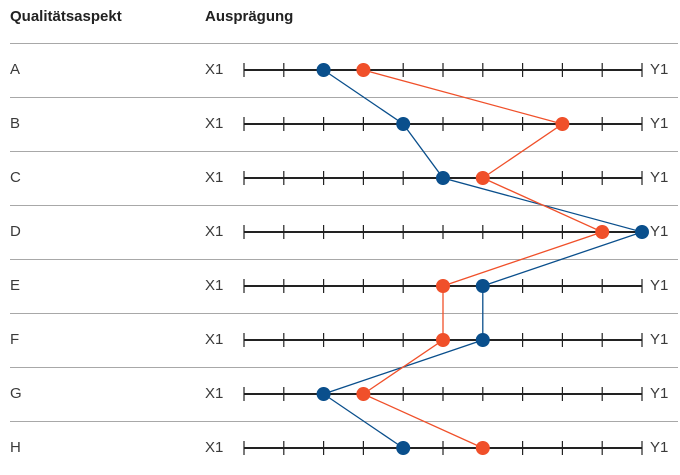 Image resolution: width=680 pixels, height=475 pixels. What do you see at coordinates (15, 447) in the screenshot?
I see `row-label-h: H` at bounding box center [15, 447].